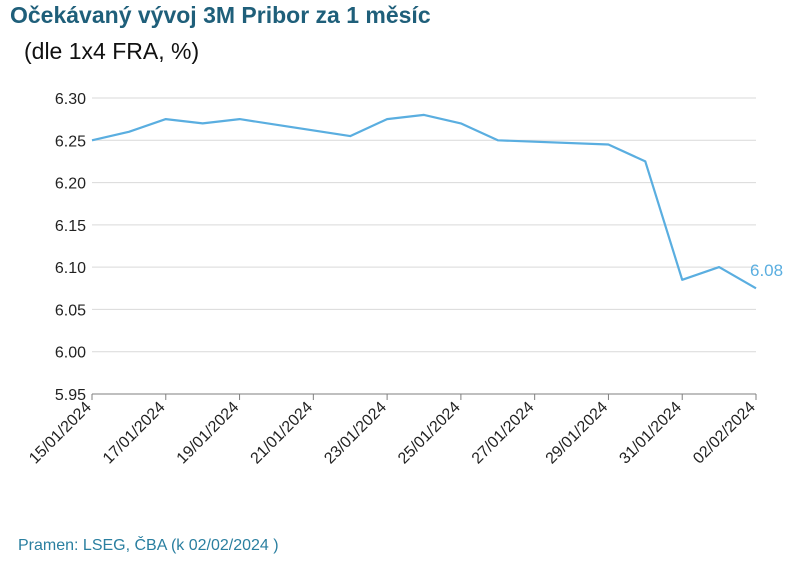  I want to click on y-axis-ticks: 6.30 6.25 6.20 6.15 6.10 6.05 6.00 5.95, so click(70, 247).